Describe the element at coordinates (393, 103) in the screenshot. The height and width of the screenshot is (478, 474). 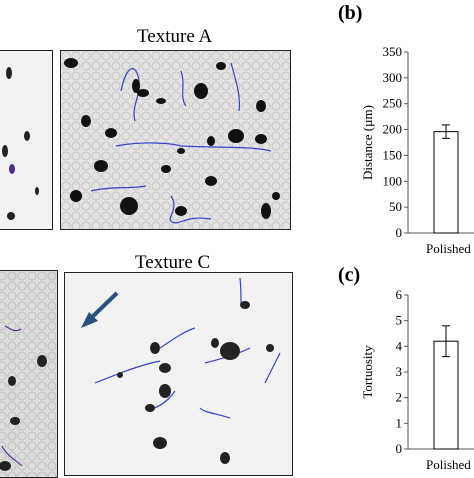
I see `y-tick-label: 250` at that location.